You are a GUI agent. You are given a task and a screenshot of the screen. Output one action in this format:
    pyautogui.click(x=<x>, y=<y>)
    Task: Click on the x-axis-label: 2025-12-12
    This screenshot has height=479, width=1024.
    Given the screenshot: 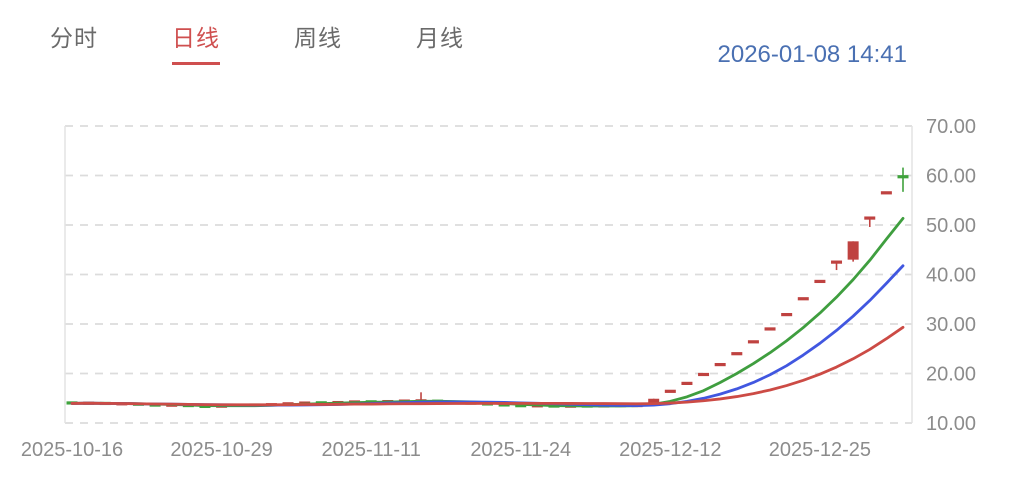 What is the action you would take?
    pyautogui.click(x=670, y=450)
    